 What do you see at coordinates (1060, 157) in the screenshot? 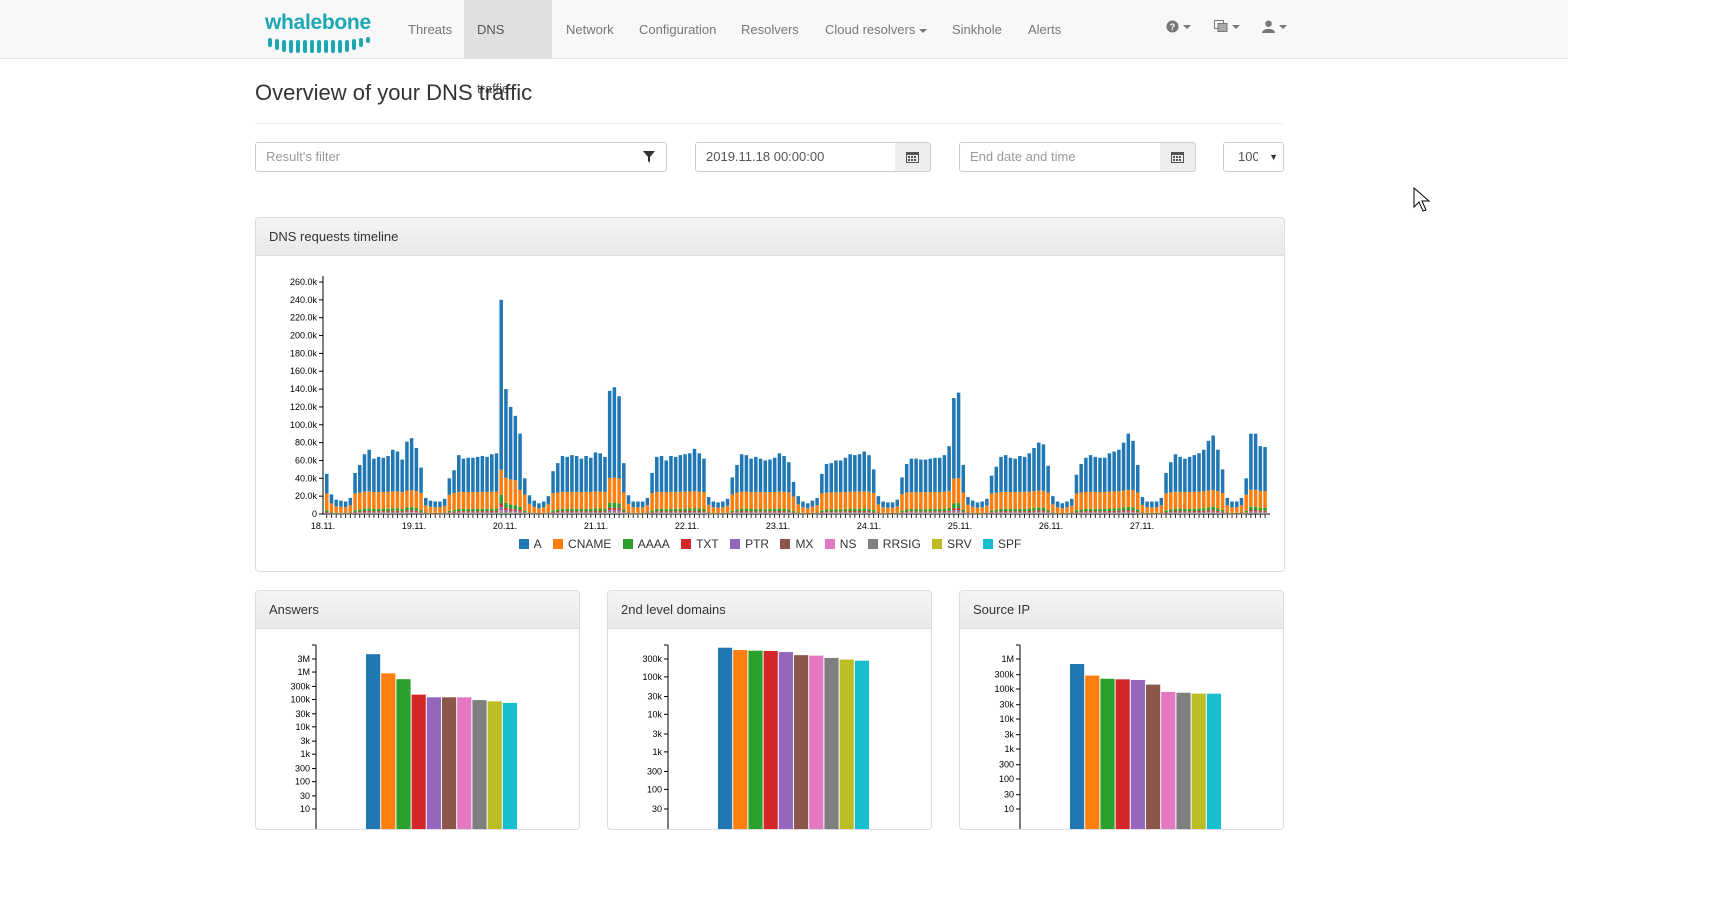
I see `end-date-input: End date and time` at bounding box center [1060, 157].